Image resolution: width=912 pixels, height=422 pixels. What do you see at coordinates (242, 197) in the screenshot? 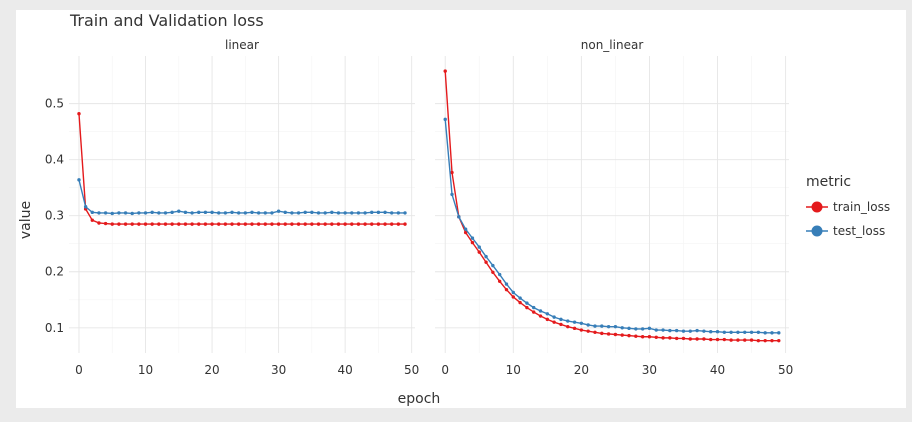
I see `series-line-test-loss` at bounding box center [242, 197].